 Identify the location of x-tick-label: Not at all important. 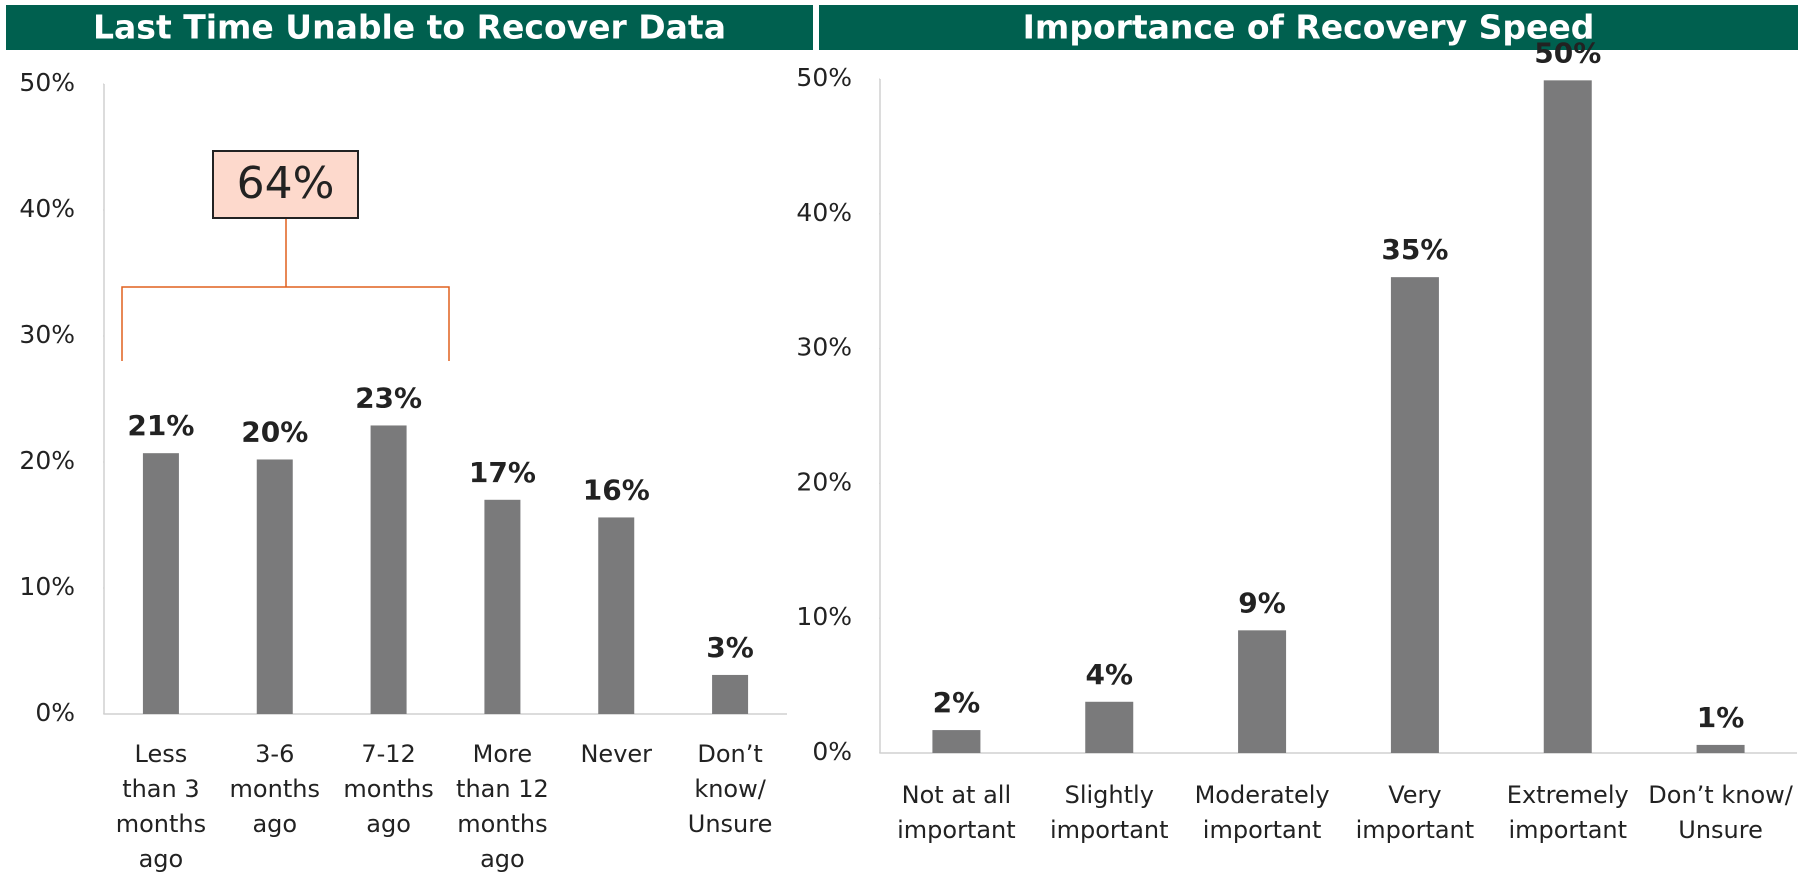
(956, 812).